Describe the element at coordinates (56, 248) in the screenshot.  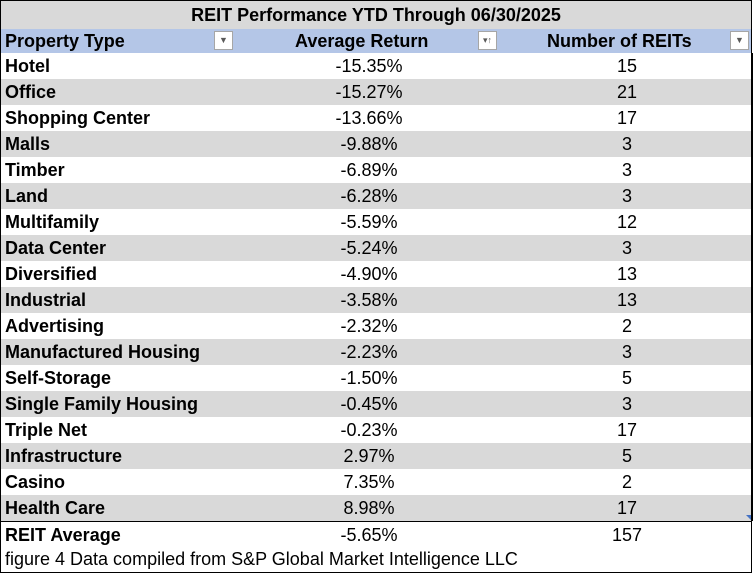
I see `property-type-cell: Data Center` at that location.